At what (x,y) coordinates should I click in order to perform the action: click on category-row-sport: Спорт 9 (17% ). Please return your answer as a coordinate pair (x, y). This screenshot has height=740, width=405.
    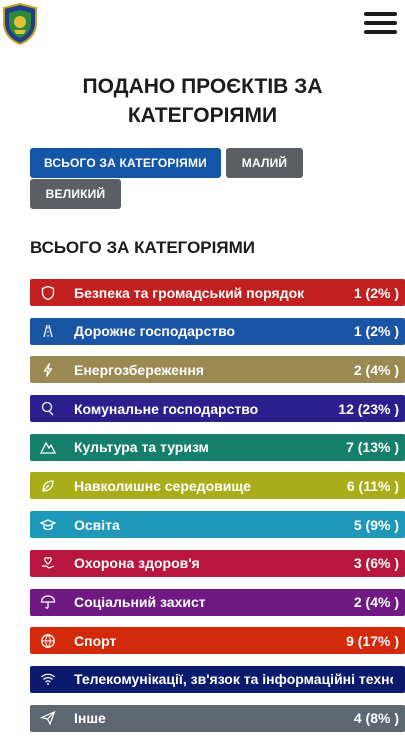
    Looking at the image, I should click on (217, 641).